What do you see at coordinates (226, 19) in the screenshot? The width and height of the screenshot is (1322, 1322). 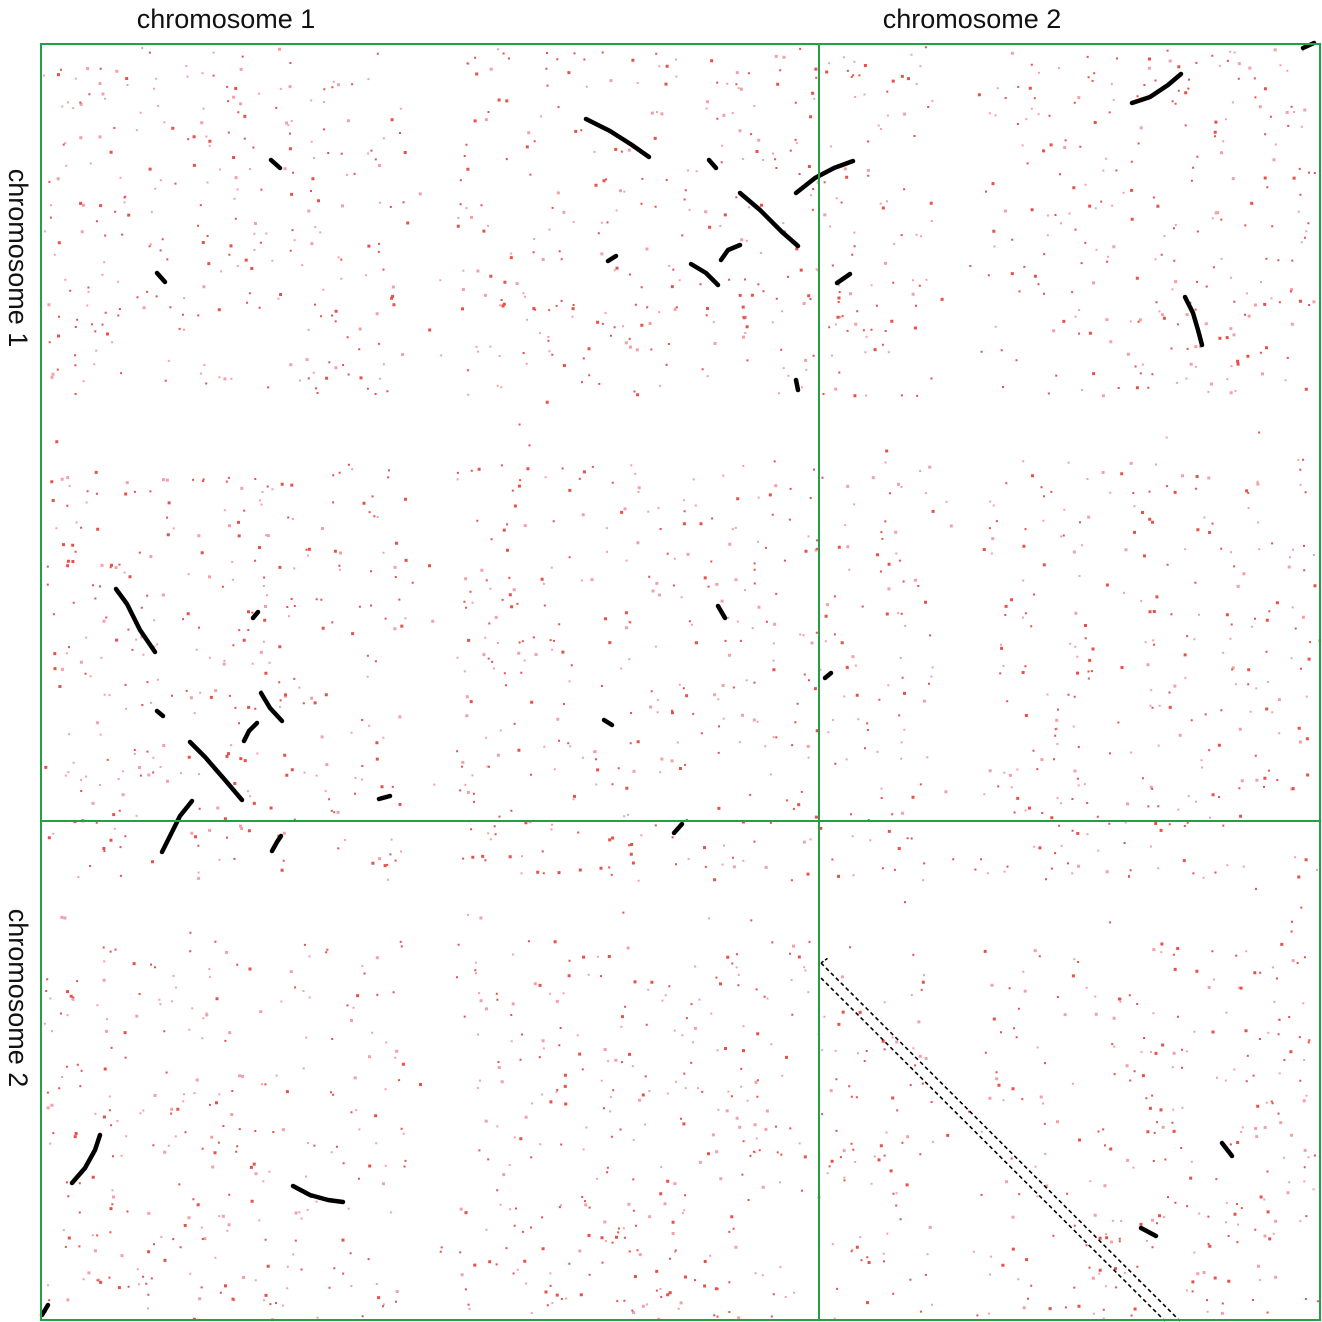 I see `column-label-chromosome-1: chromosome 1` at bounding box center [226, 19].